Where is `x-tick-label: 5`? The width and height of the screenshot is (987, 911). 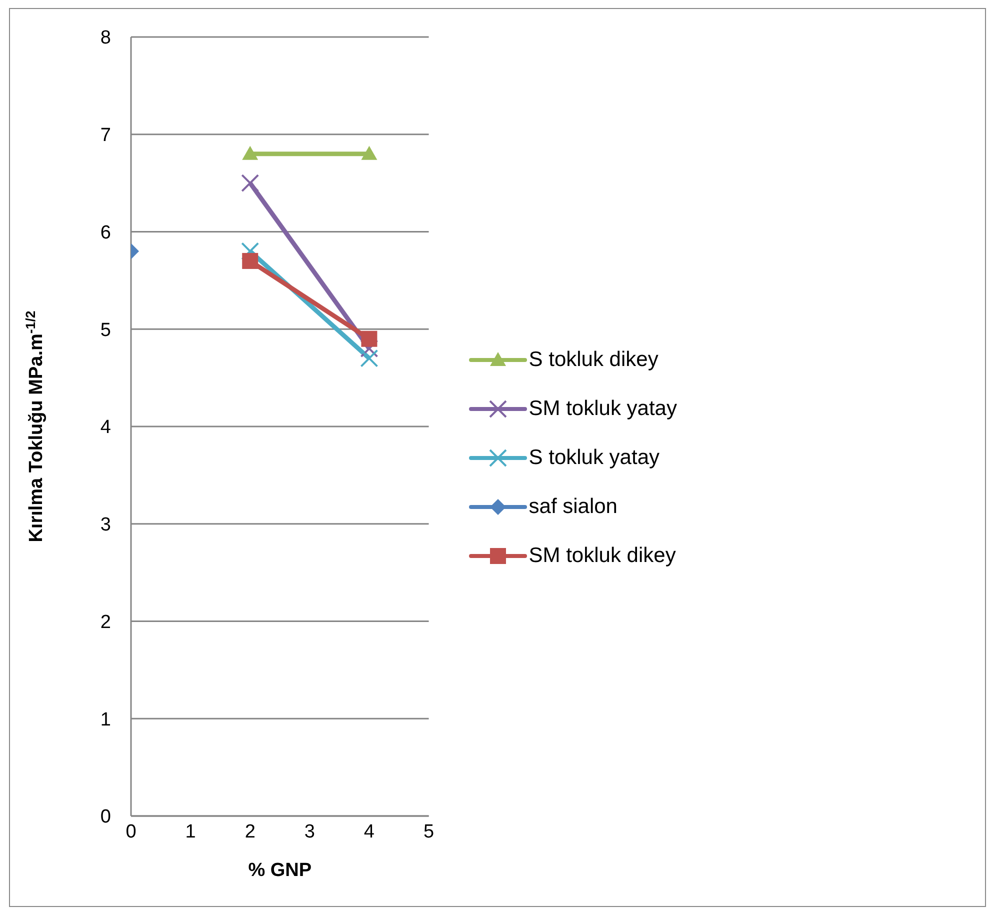
x-tick-label: 5 is located at coordinates (428, 831).